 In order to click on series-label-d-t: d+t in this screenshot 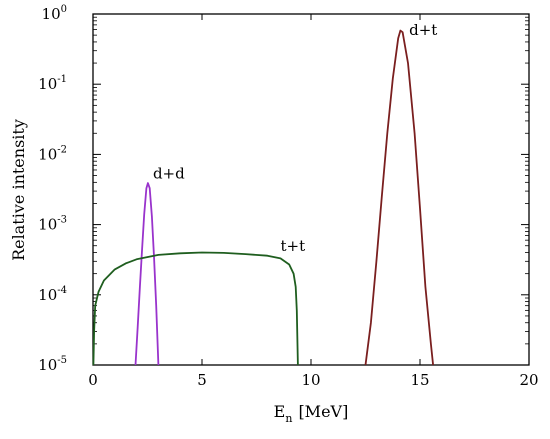, I will do `click(423, 30)`.